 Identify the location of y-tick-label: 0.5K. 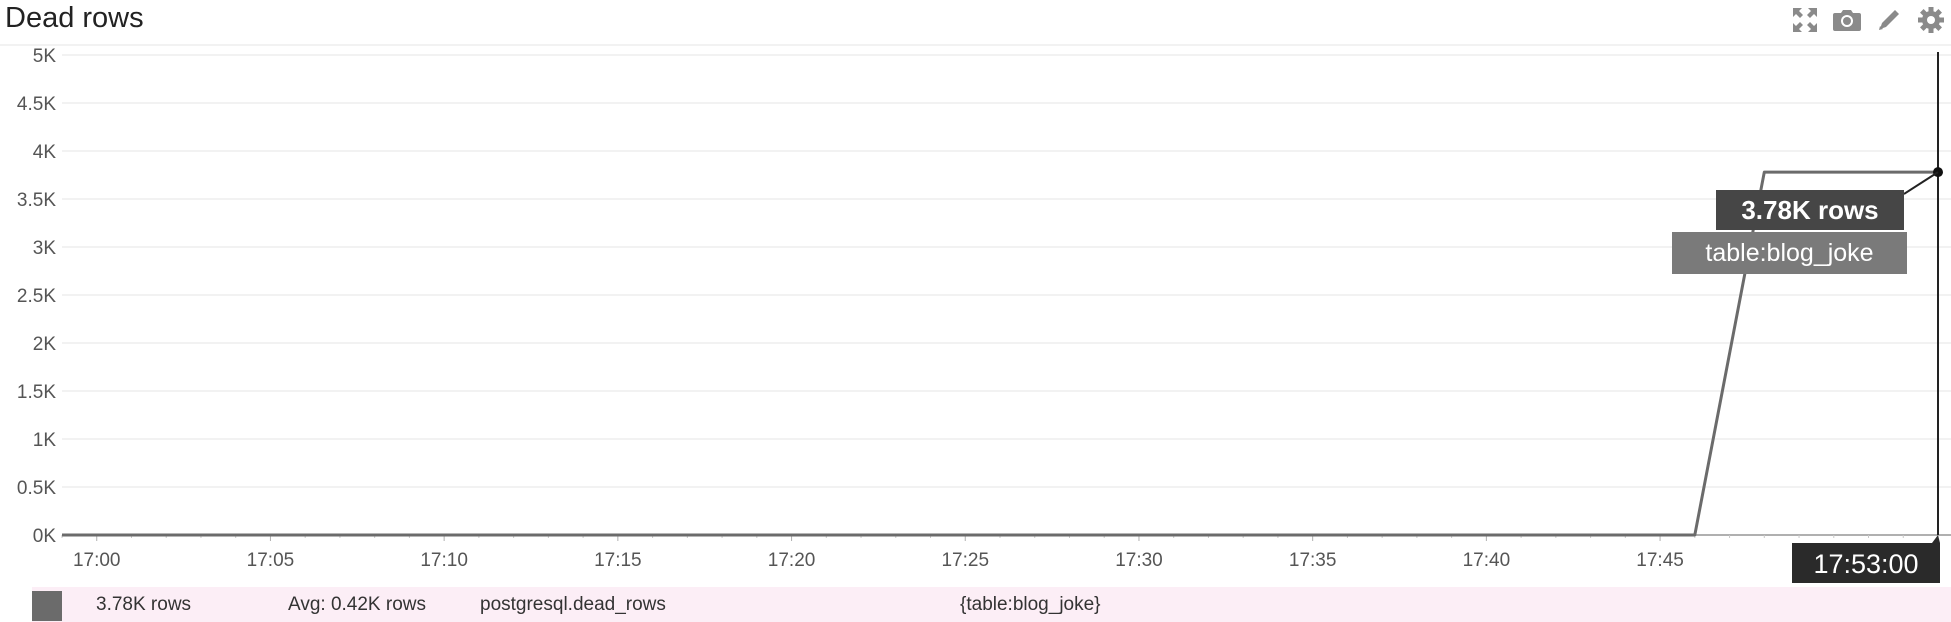
(36, 488).